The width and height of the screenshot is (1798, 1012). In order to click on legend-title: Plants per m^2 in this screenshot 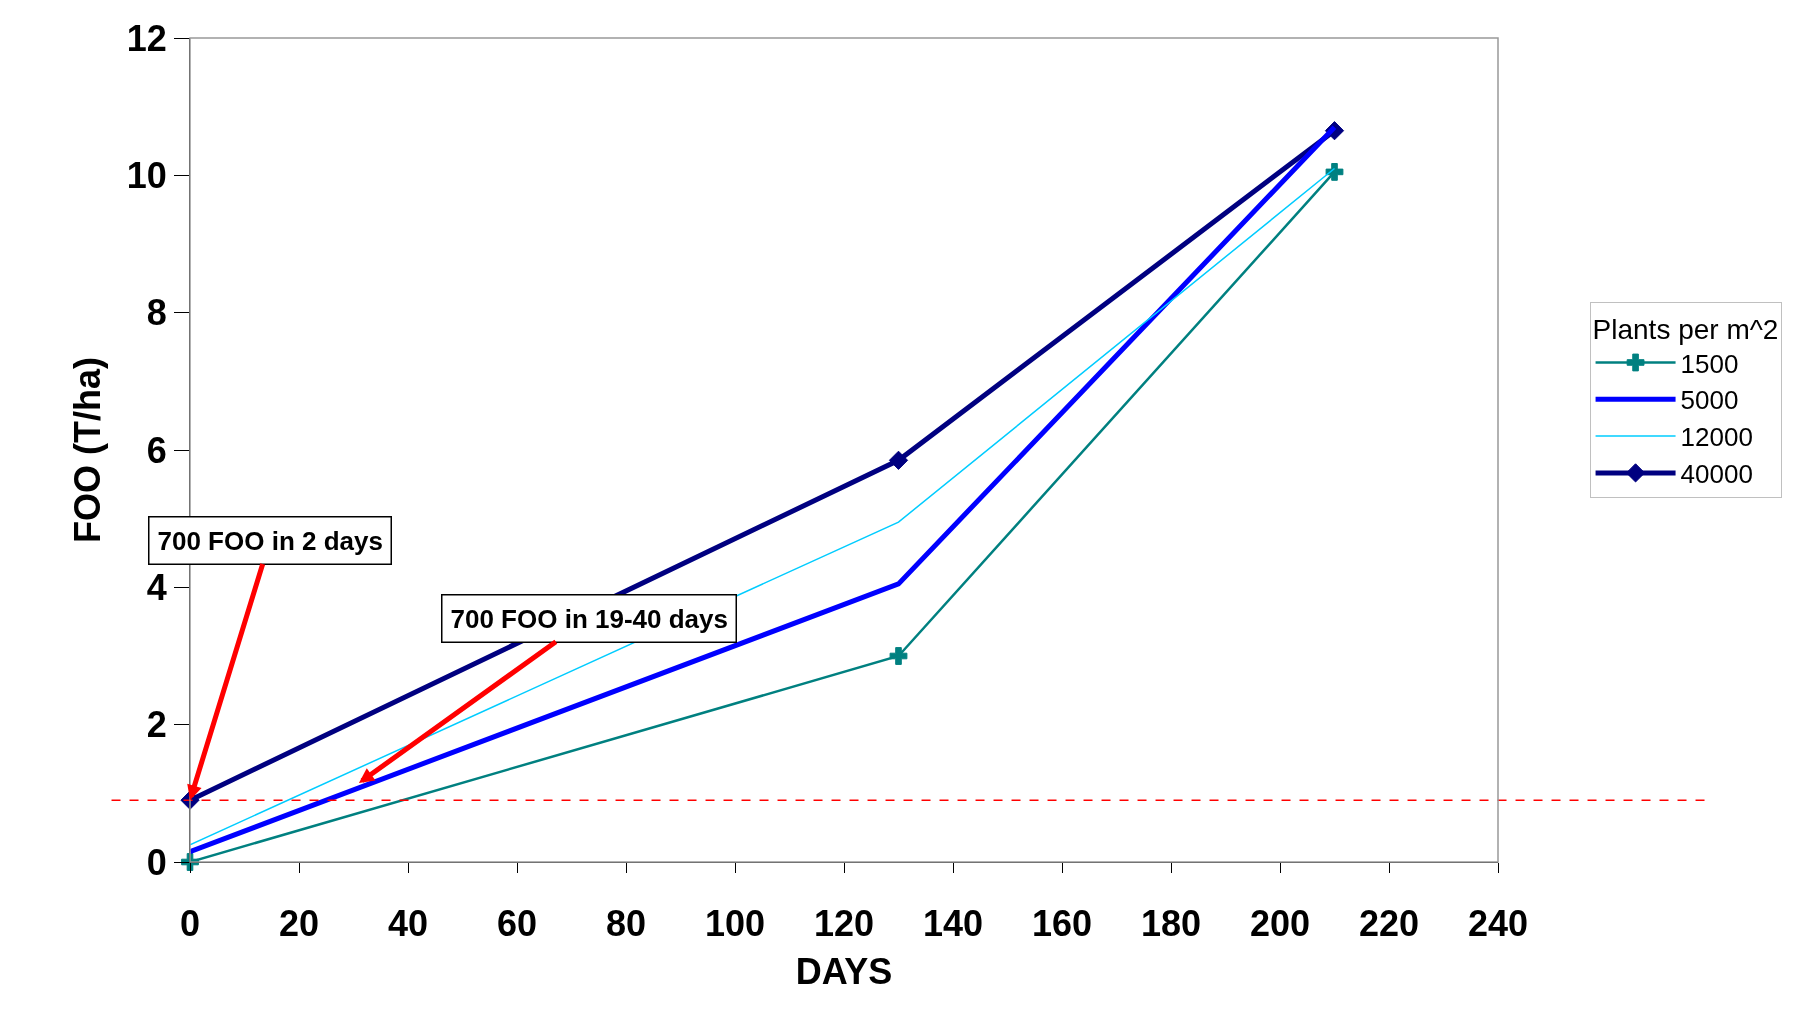, I will do `click(1685, 330)`.